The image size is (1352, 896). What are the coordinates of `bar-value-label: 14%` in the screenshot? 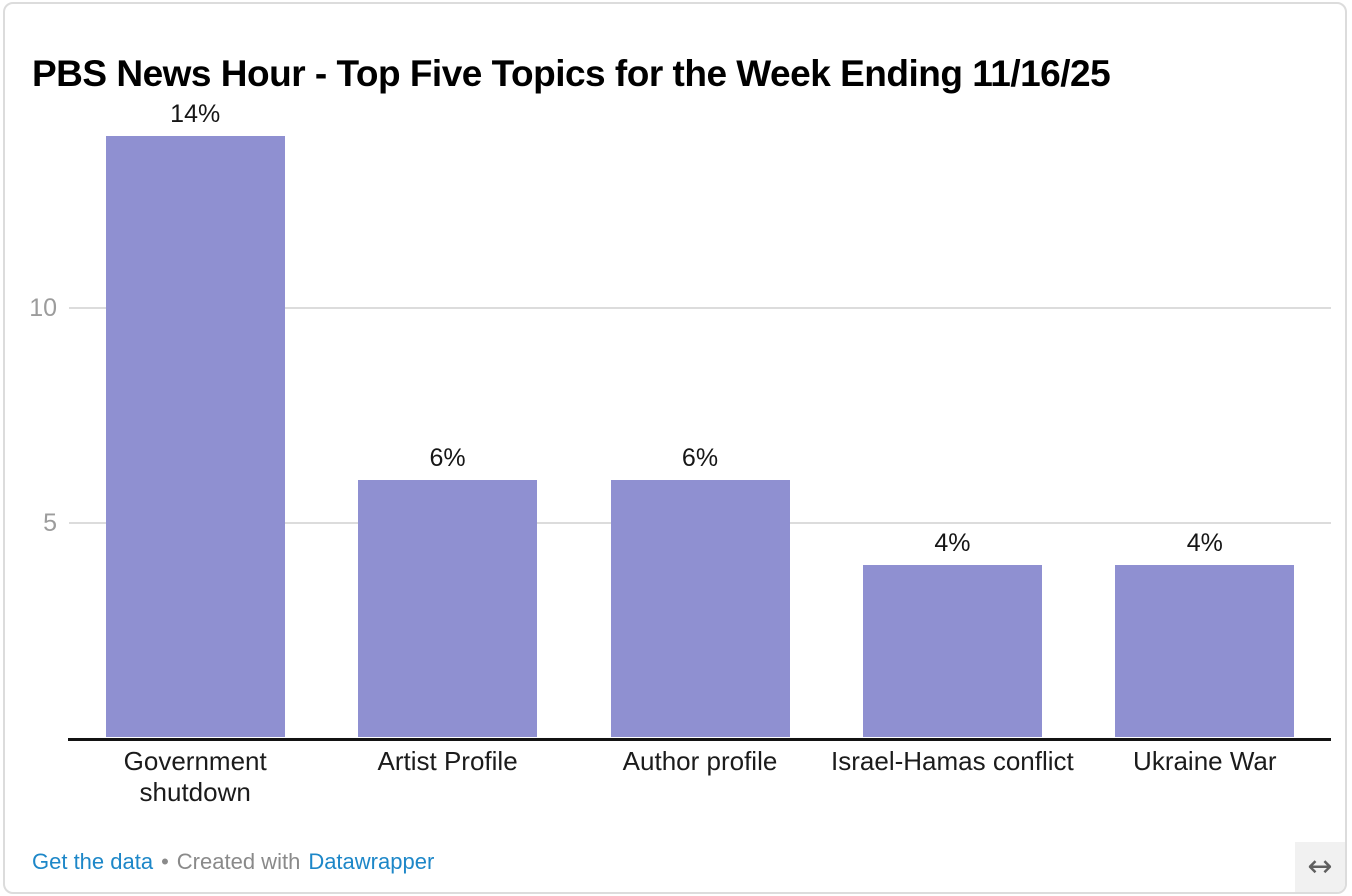 It's located at (195, 114).